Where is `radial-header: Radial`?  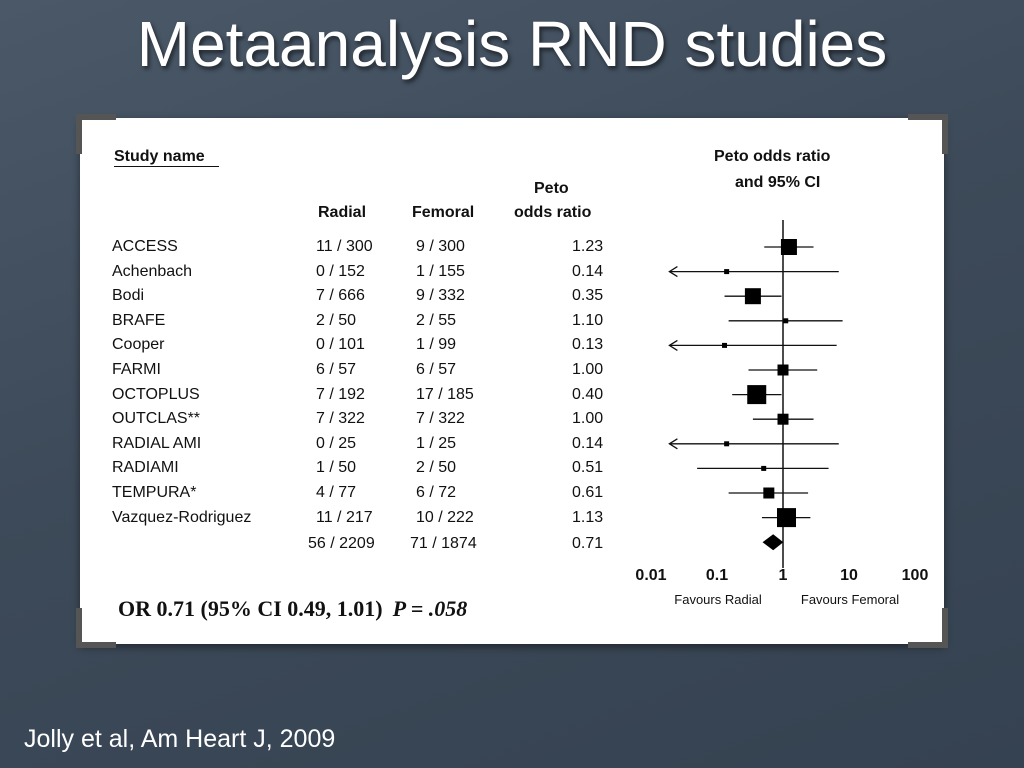
radial-header: Radial is located at coordinates (342, 212).